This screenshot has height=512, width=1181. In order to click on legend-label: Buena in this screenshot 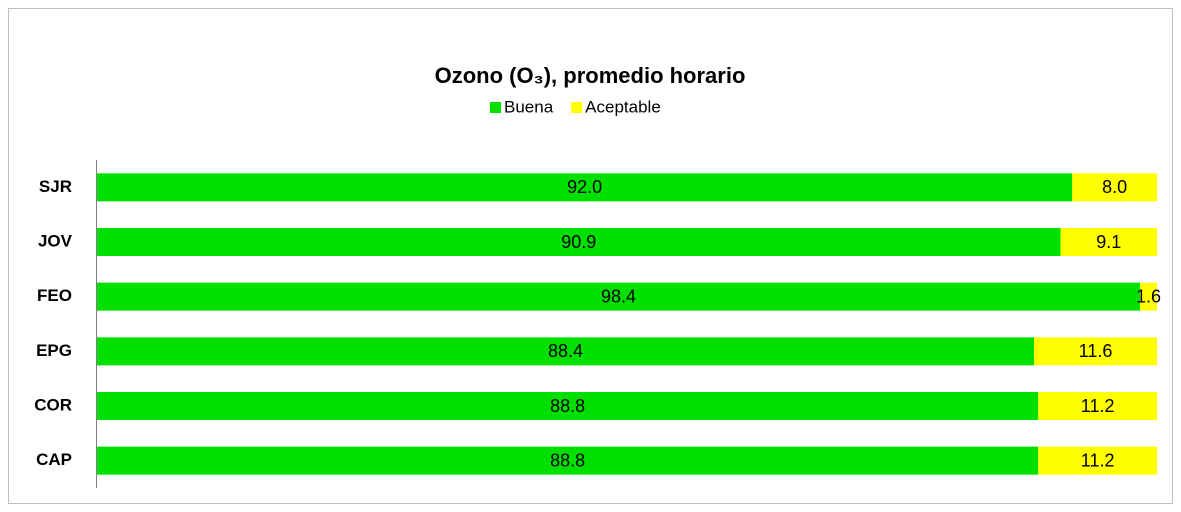, I will do `click(529, 106)`.